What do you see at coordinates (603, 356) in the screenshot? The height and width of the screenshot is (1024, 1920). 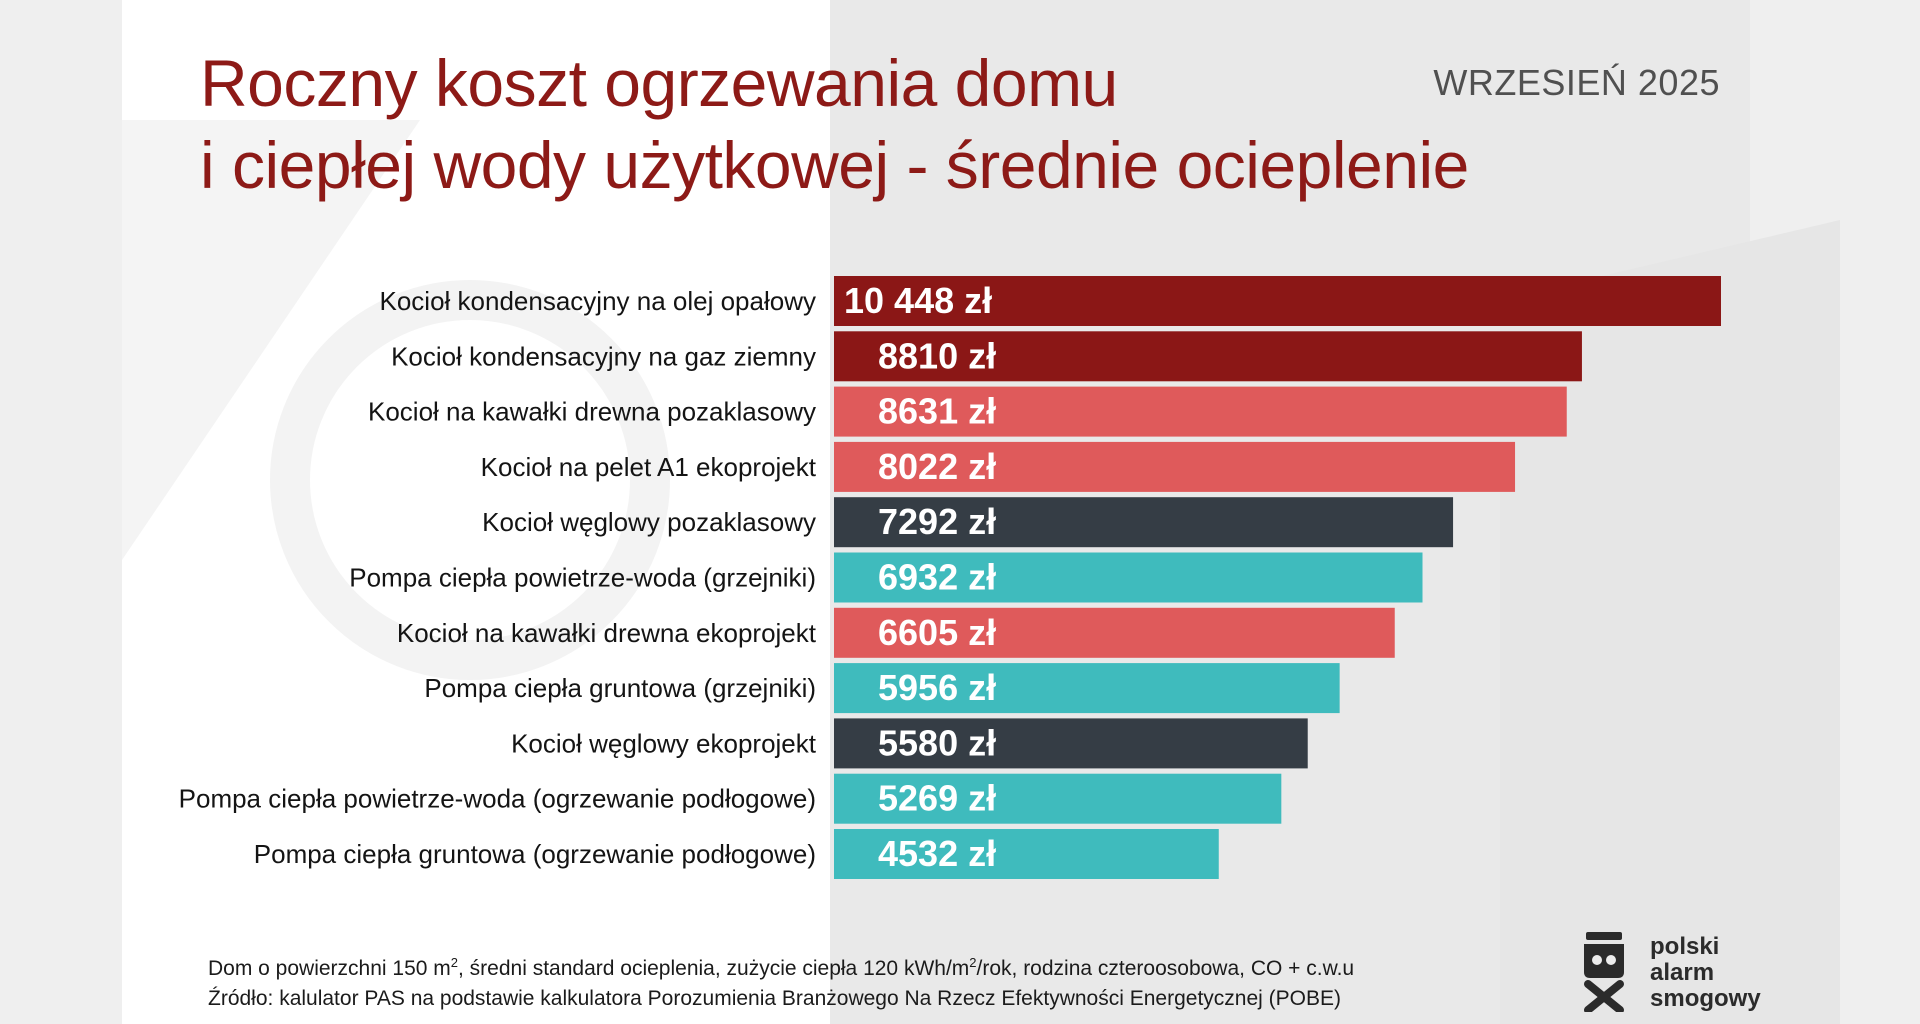 I see `category-label: Kocioł kondensacyjny na gaz ziemny` at bounding box center [603, 356].